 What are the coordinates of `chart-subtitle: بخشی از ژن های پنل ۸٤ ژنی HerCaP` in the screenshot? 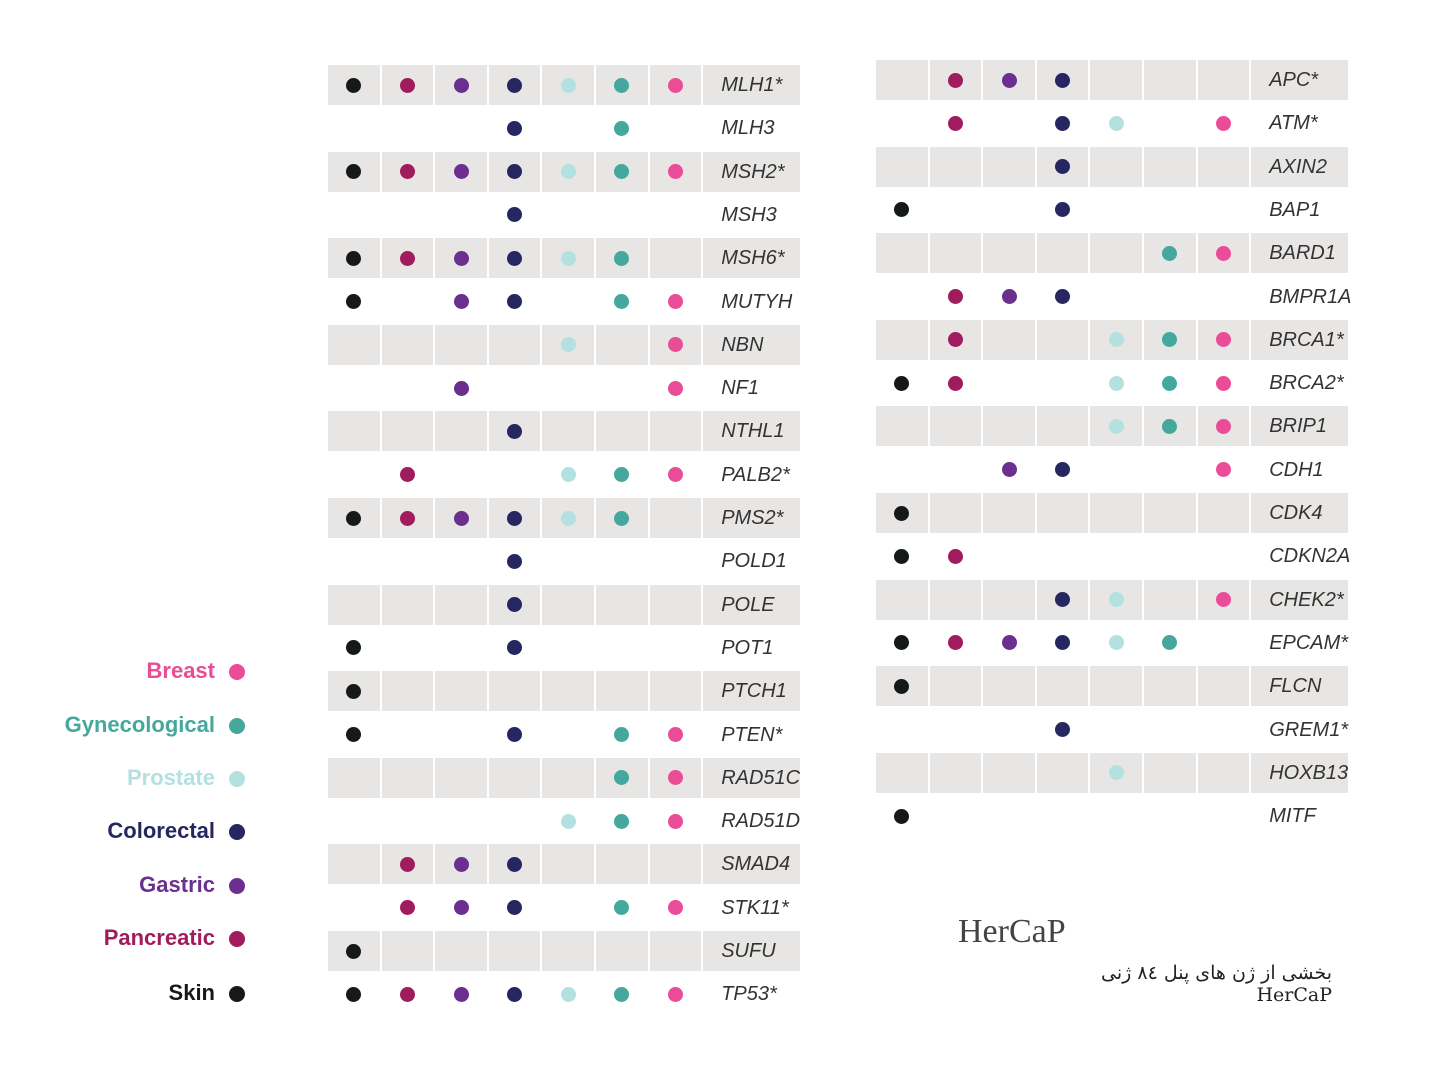 It's located at (1216, 984).